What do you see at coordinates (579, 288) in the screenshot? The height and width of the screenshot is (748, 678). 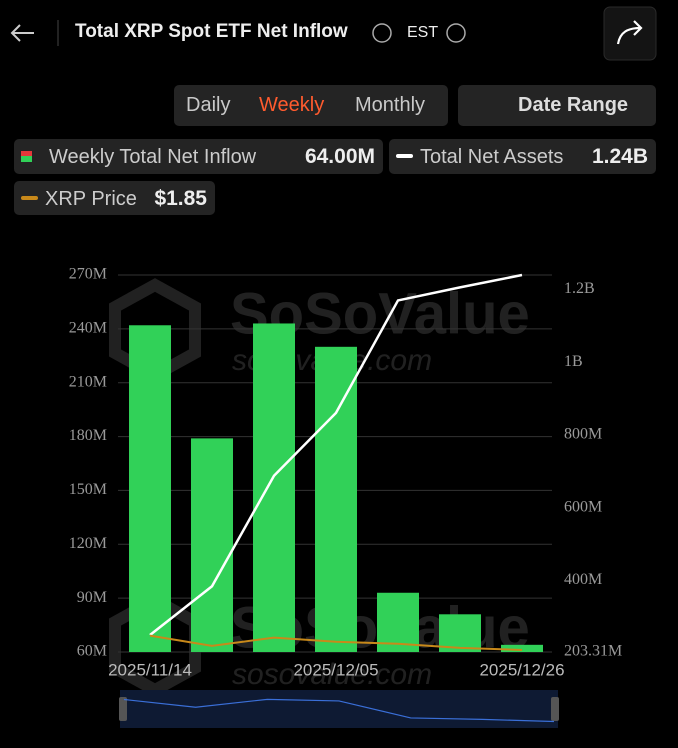 I see `y2-tick-label: 1.2B` at bounding box center [579, 288].